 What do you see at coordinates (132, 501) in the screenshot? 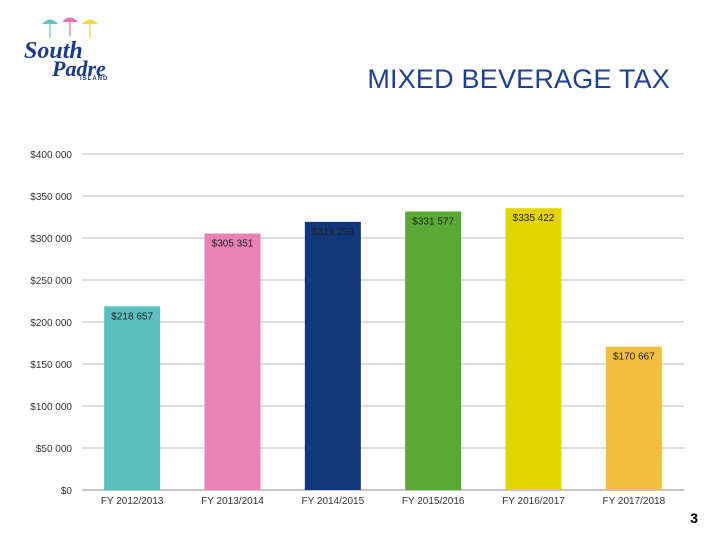
I see `x-tick-label: FY 2012/2013` at bounding box center [132, 501].